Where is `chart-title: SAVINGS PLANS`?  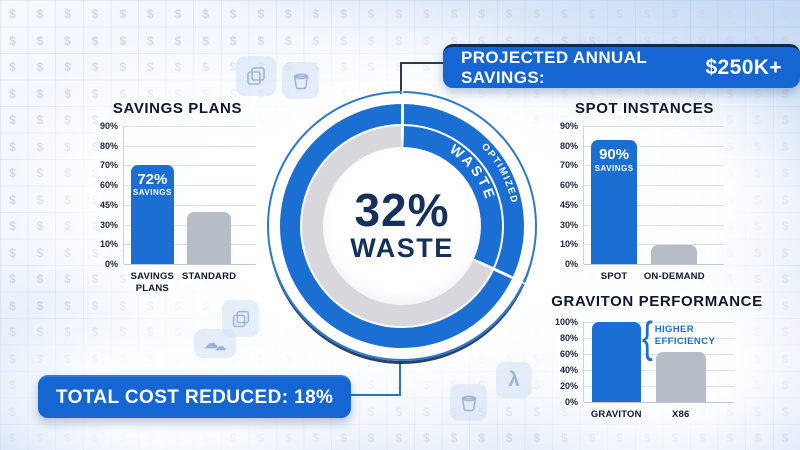 chart-title: SAVINGS PLANS is located at coordinates (177, 108).